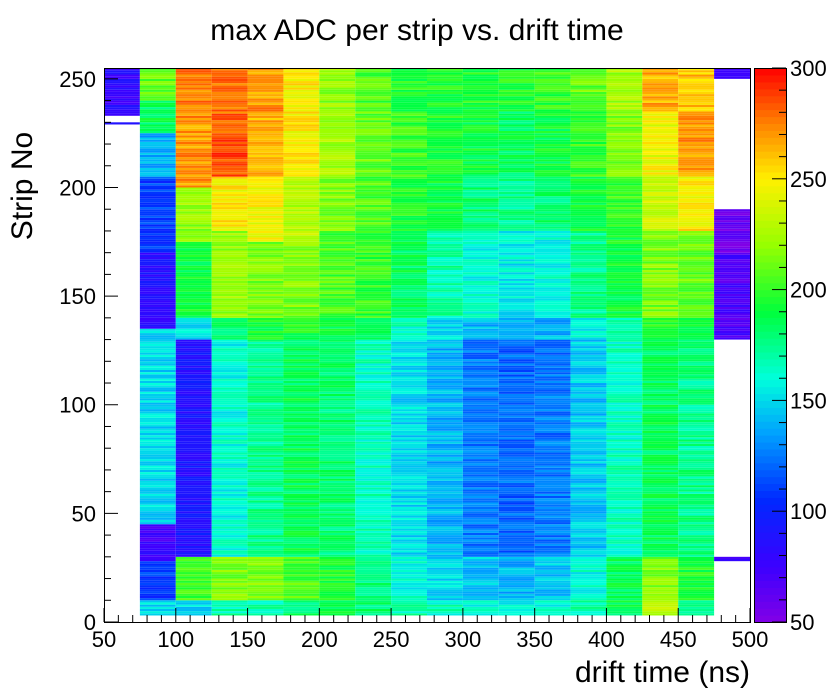  I want to click on colorbar-tick-label: 150, so click(808, 400).